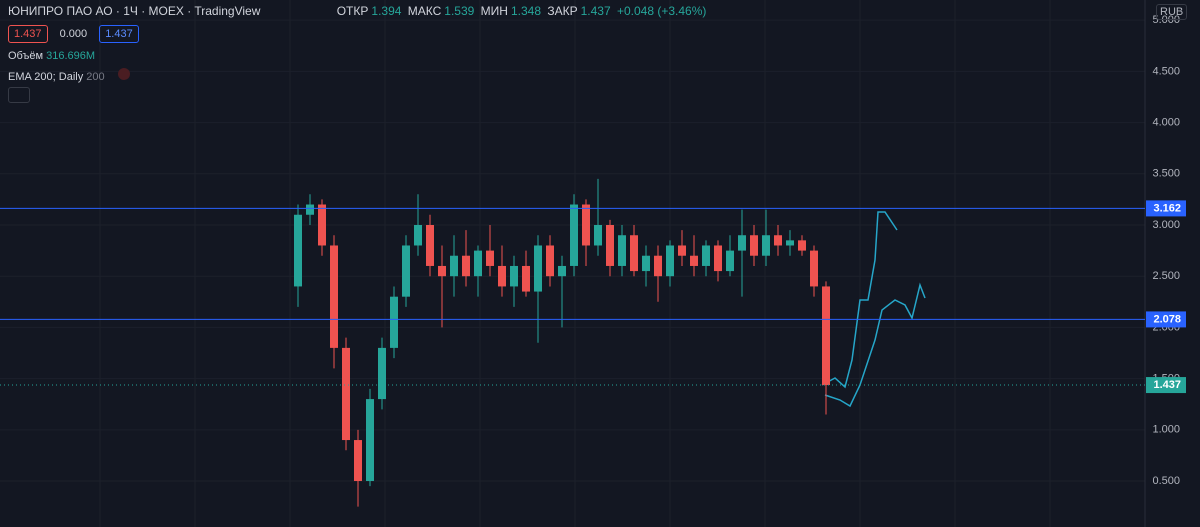  What do you see at coordinates (562, 11) in the screenshot?
I see `close-label: ЗАКР` at bounding box center [562, 11].